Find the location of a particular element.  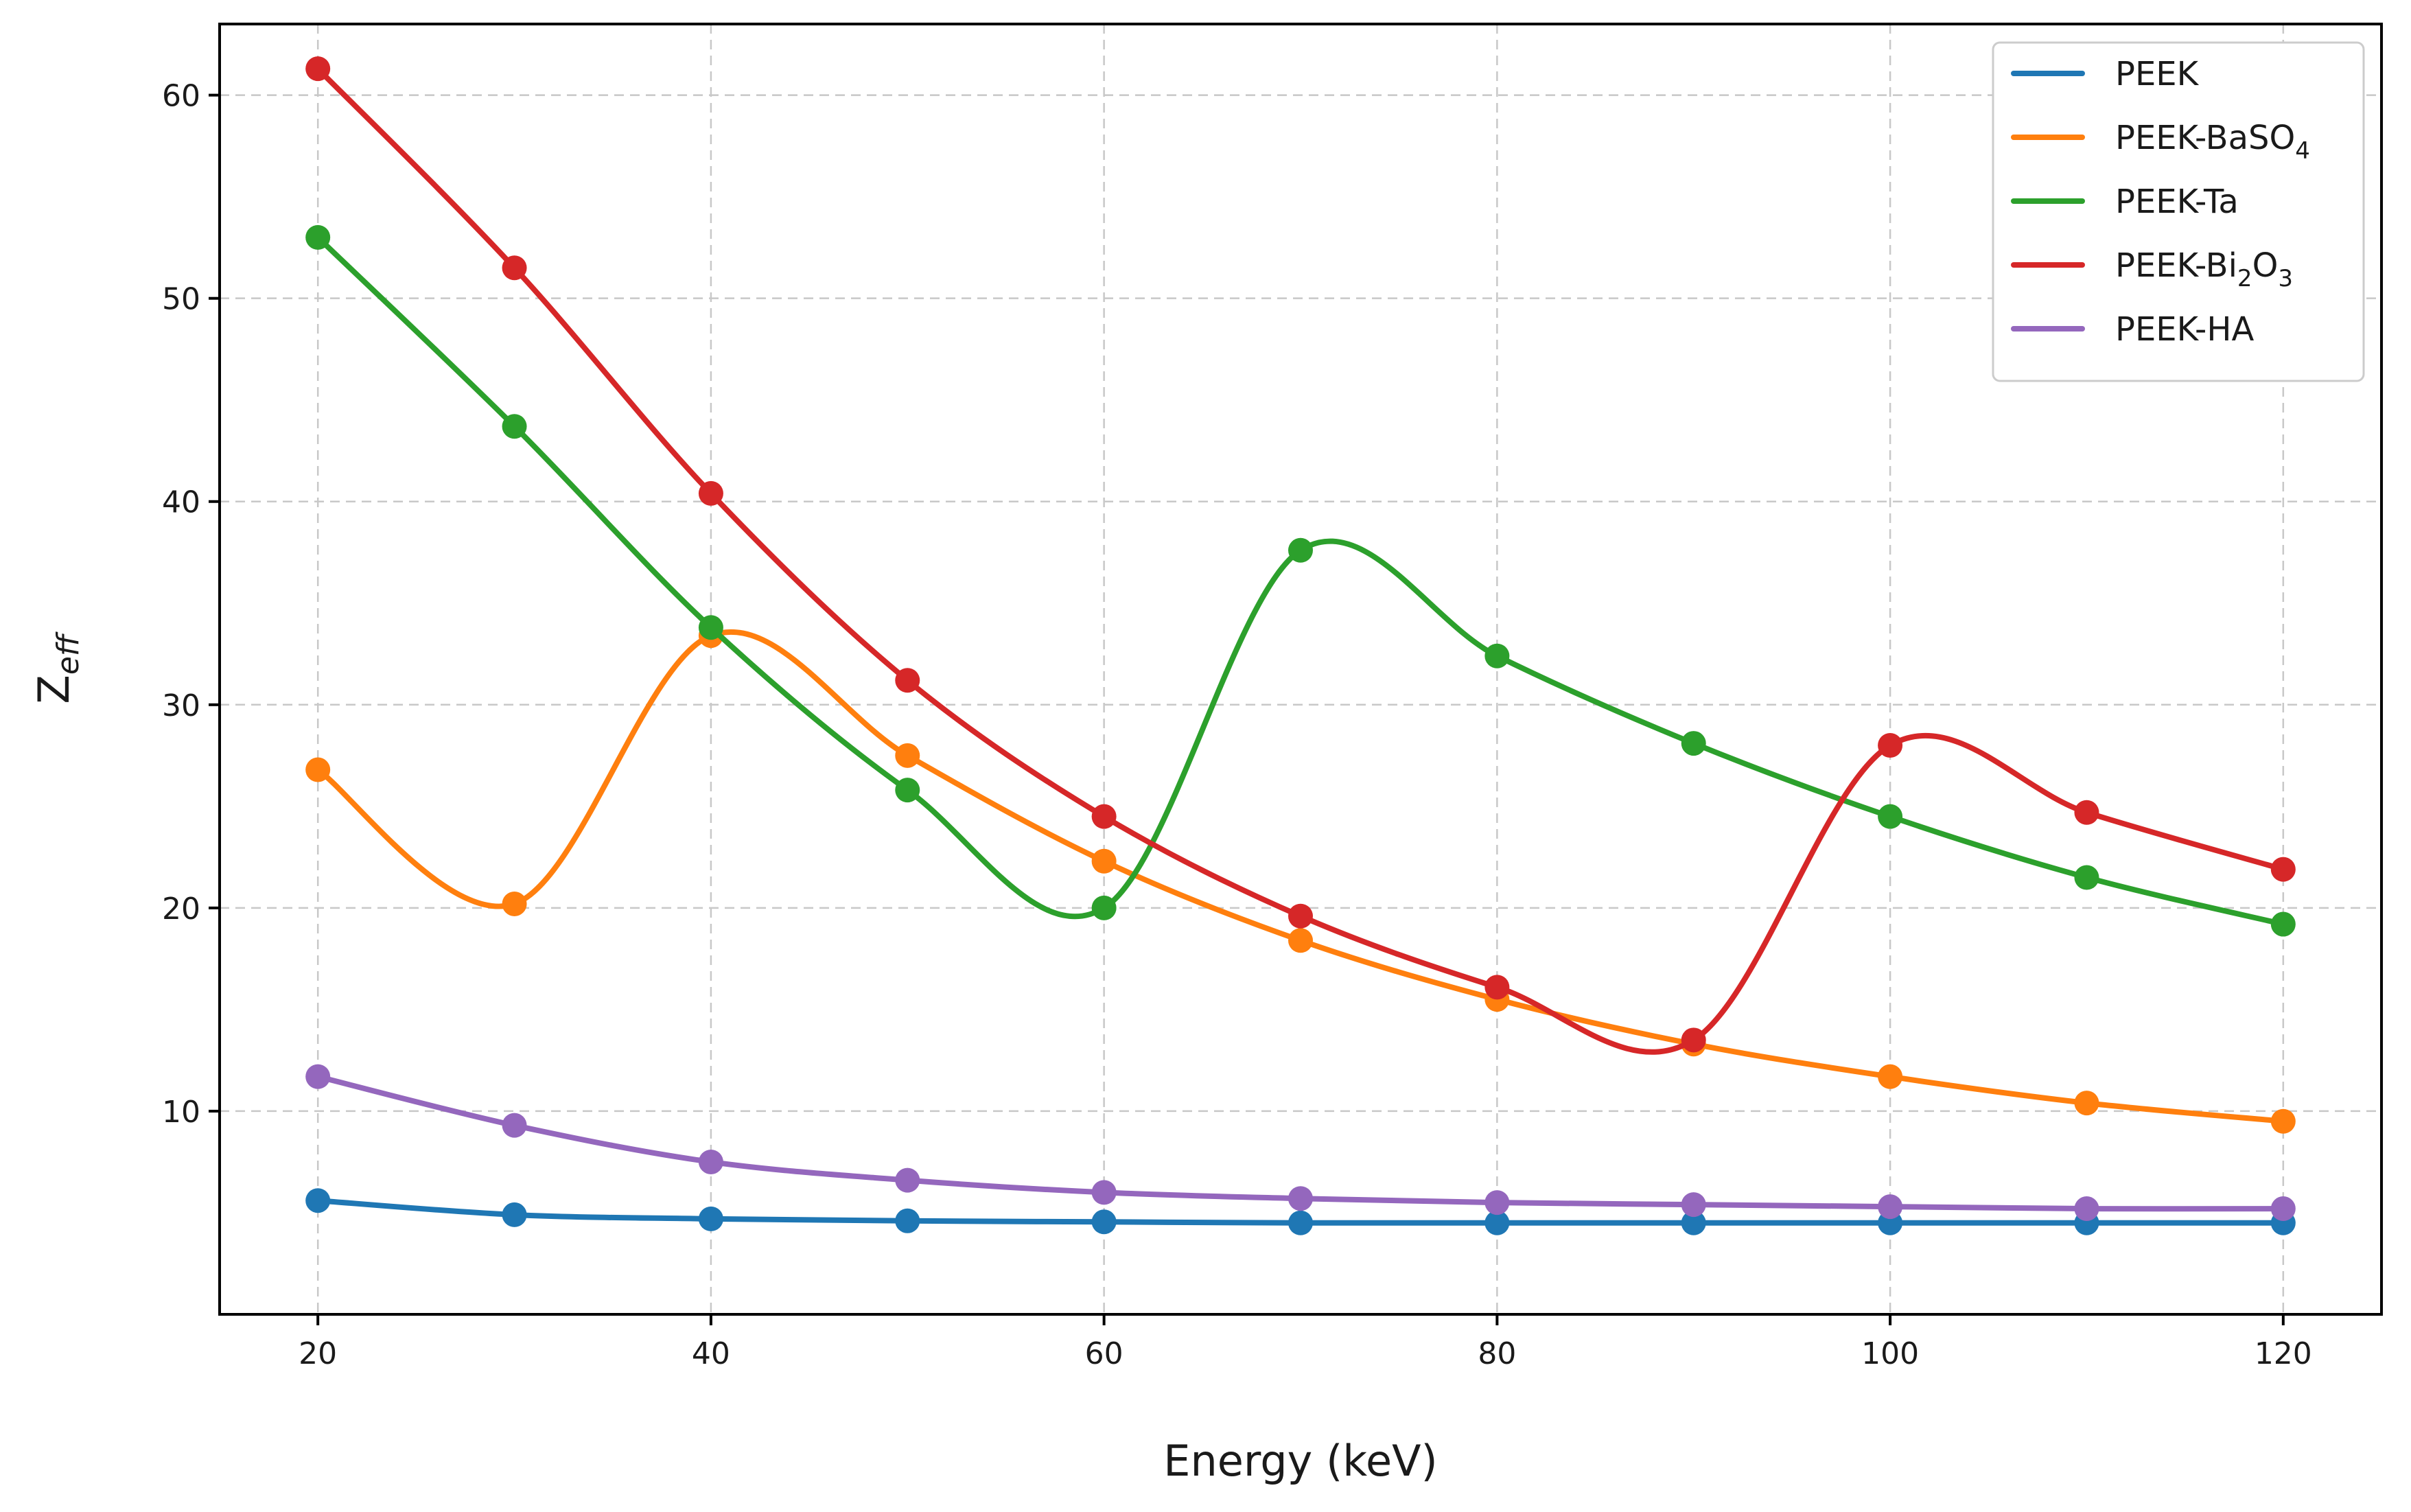

legend-label-part: PEEK is located at coordinates (2157, 74).